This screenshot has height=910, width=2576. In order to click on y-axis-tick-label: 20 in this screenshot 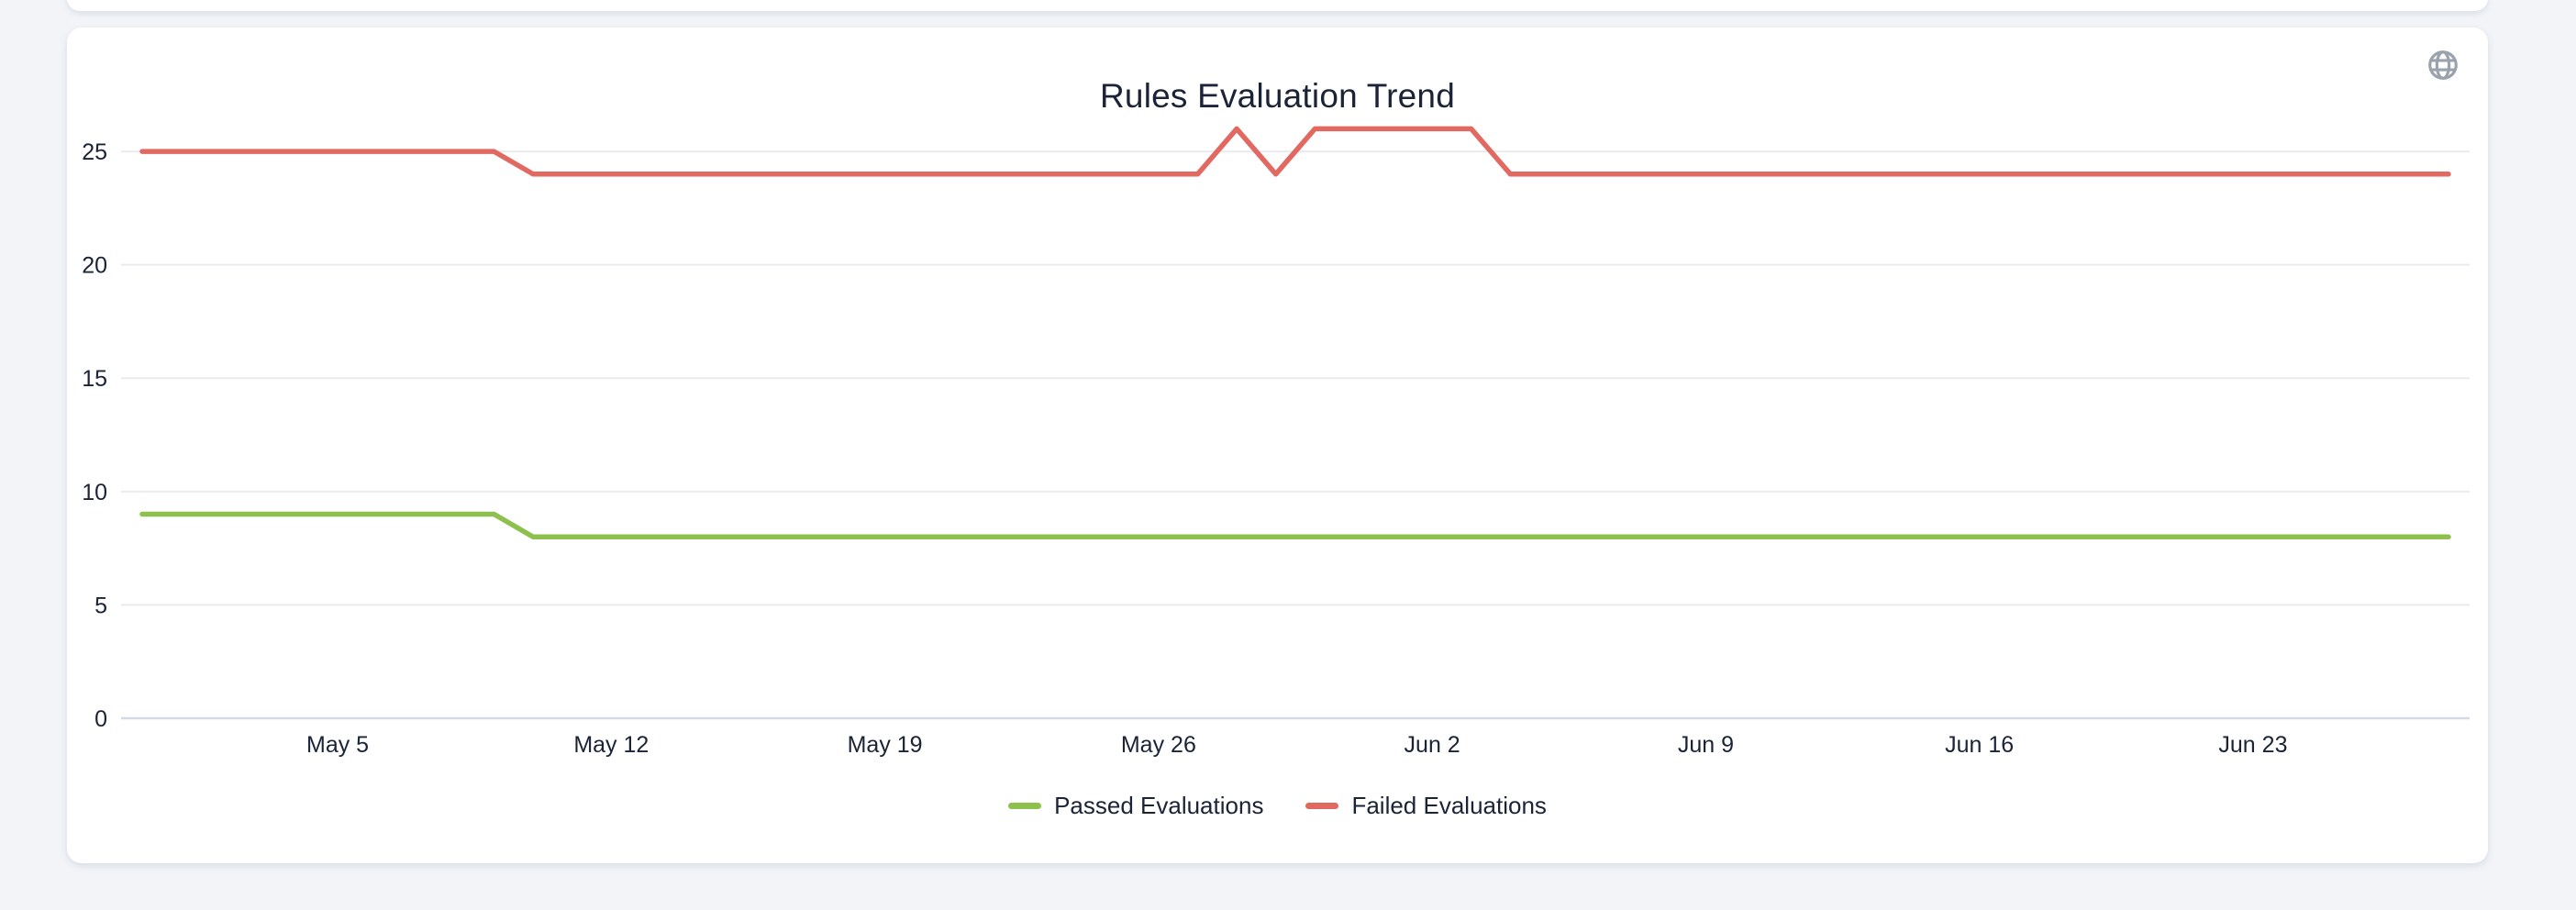, I will do `click(94, 266)`.